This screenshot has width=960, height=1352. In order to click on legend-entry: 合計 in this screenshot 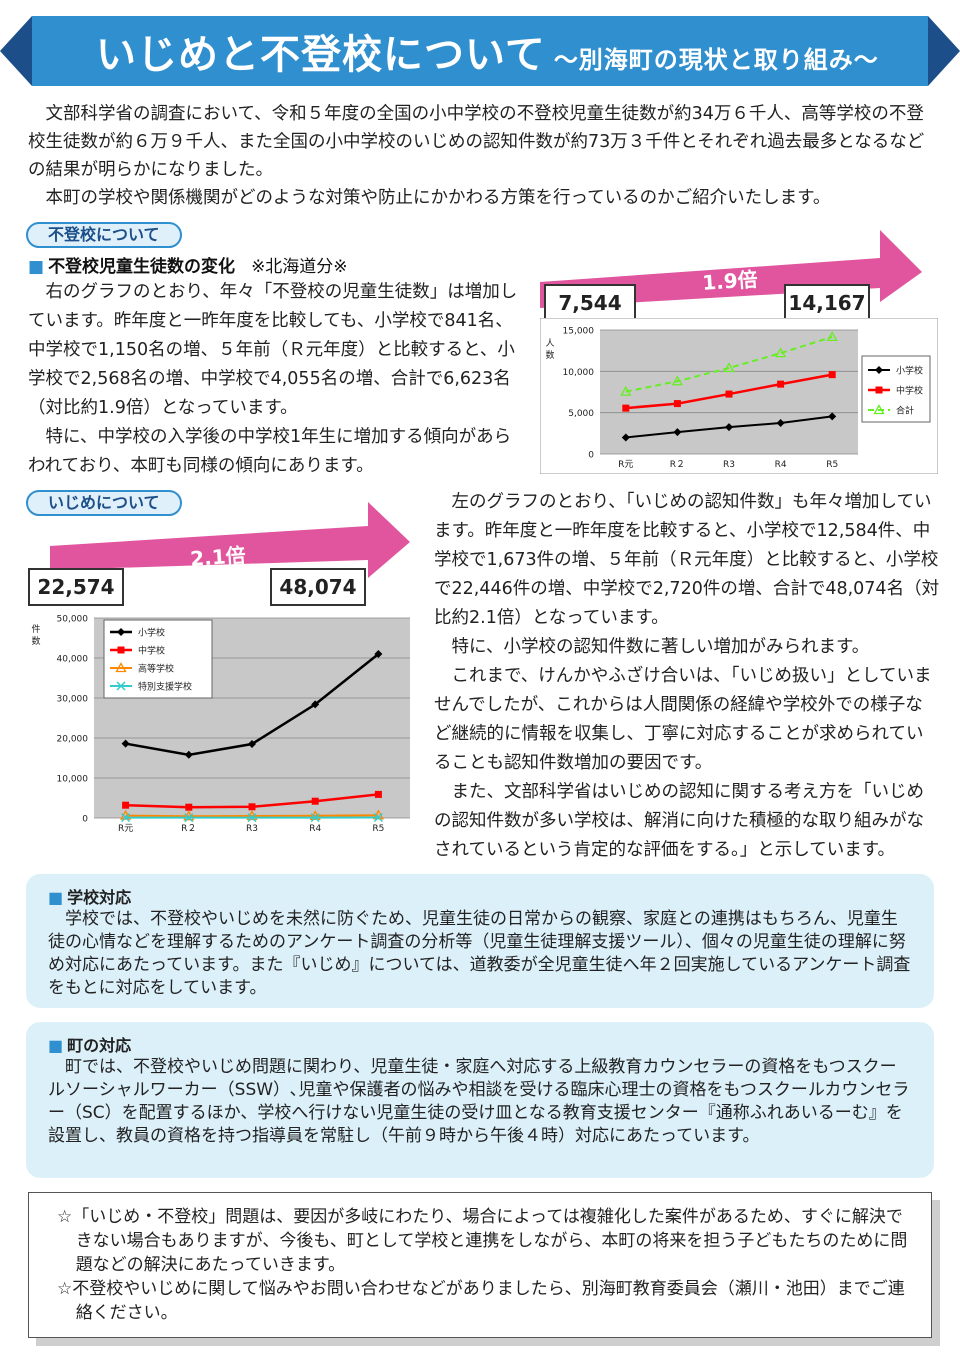, I will do `click(905, 411)`.